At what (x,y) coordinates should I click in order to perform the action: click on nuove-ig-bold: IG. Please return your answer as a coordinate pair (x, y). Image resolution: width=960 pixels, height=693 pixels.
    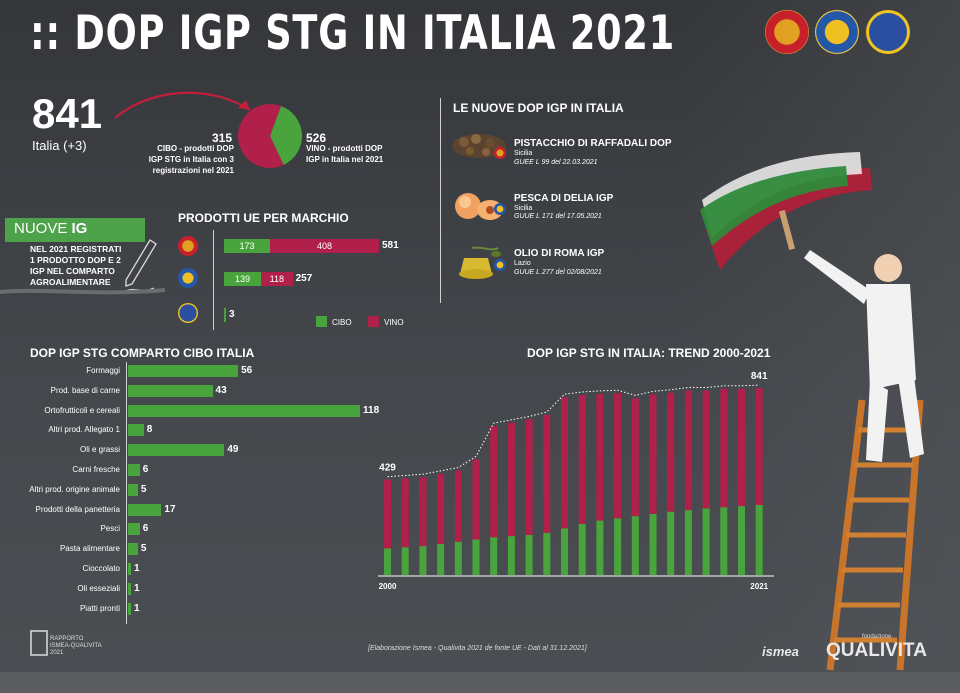
    Looking at the image, I should click on (79, 228).